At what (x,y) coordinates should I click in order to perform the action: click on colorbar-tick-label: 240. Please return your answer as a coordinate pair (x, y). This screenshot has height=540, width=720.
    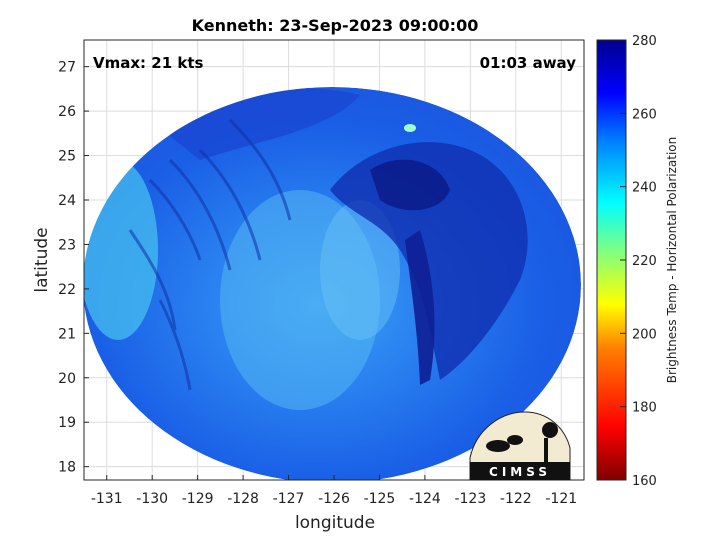
    Looking at the image, I should click on (644, 188).